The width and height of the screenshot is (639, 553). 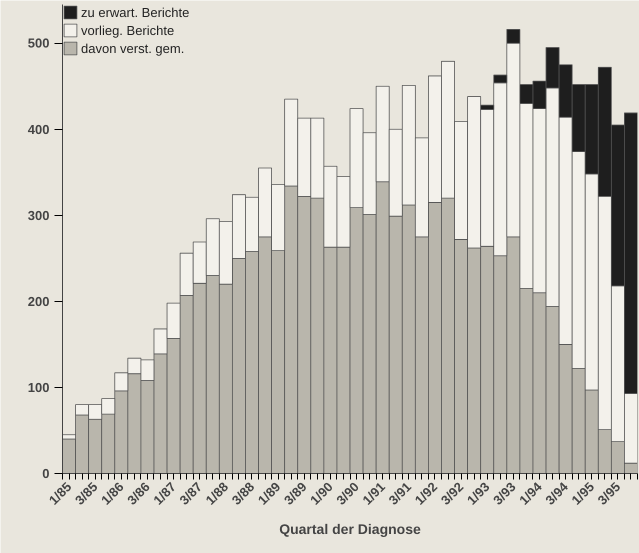 I want to click on x-tick-label: 3/88, so click(x=243, y=493).